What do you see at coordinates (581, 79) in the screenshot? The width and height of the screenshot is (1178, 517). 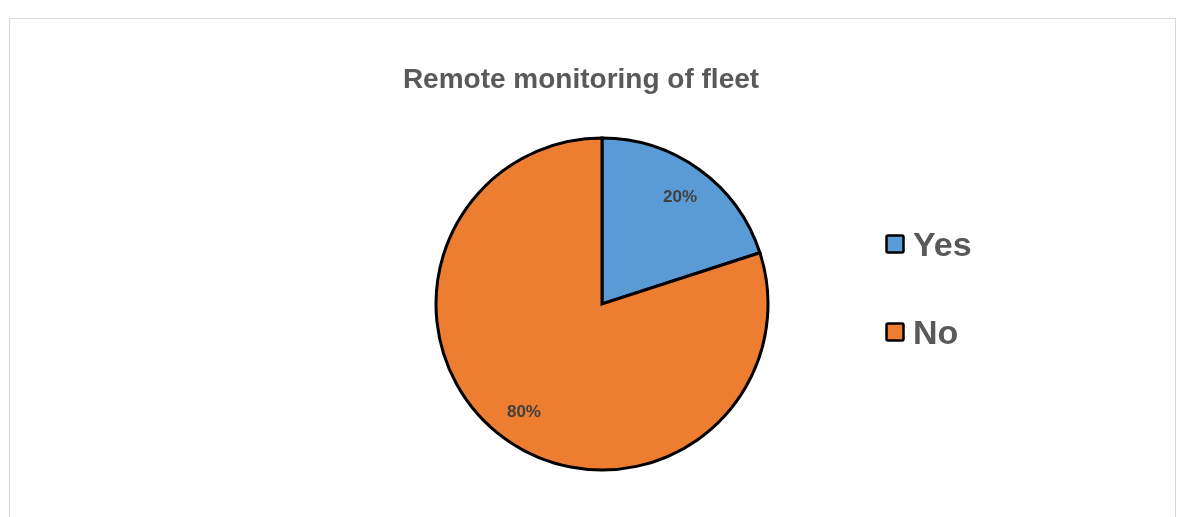 I see `chart-title: Remote monitoring of fleet` at bounding box center [581, 79].